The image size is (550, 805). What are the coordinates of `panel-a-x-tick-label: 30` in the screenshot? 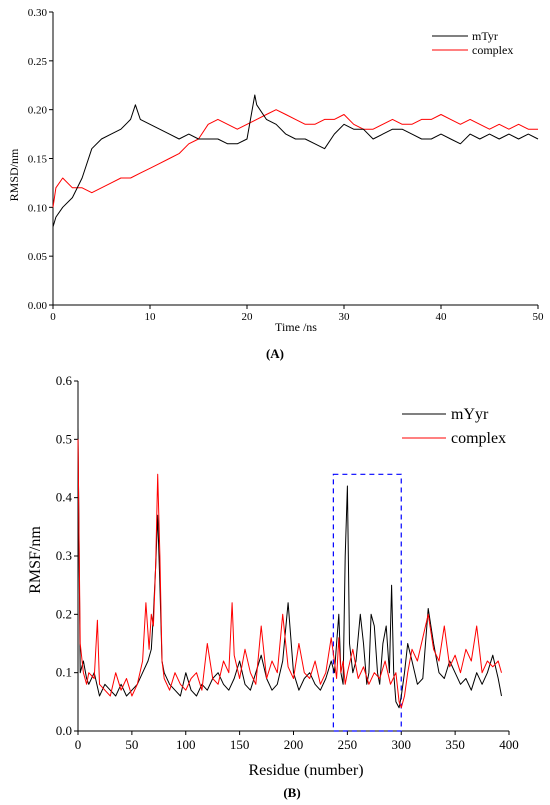 It's located at (345, 317).